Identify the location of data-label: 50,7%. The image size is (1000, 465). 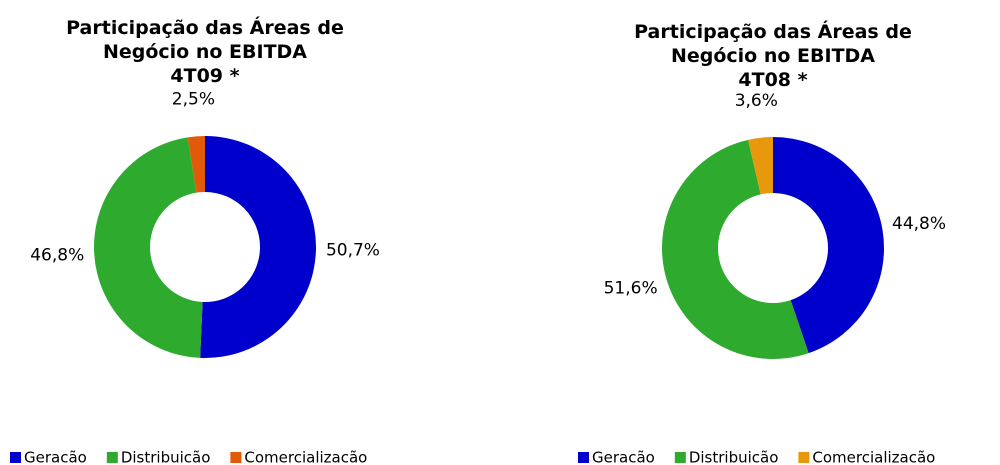
(353, 250).